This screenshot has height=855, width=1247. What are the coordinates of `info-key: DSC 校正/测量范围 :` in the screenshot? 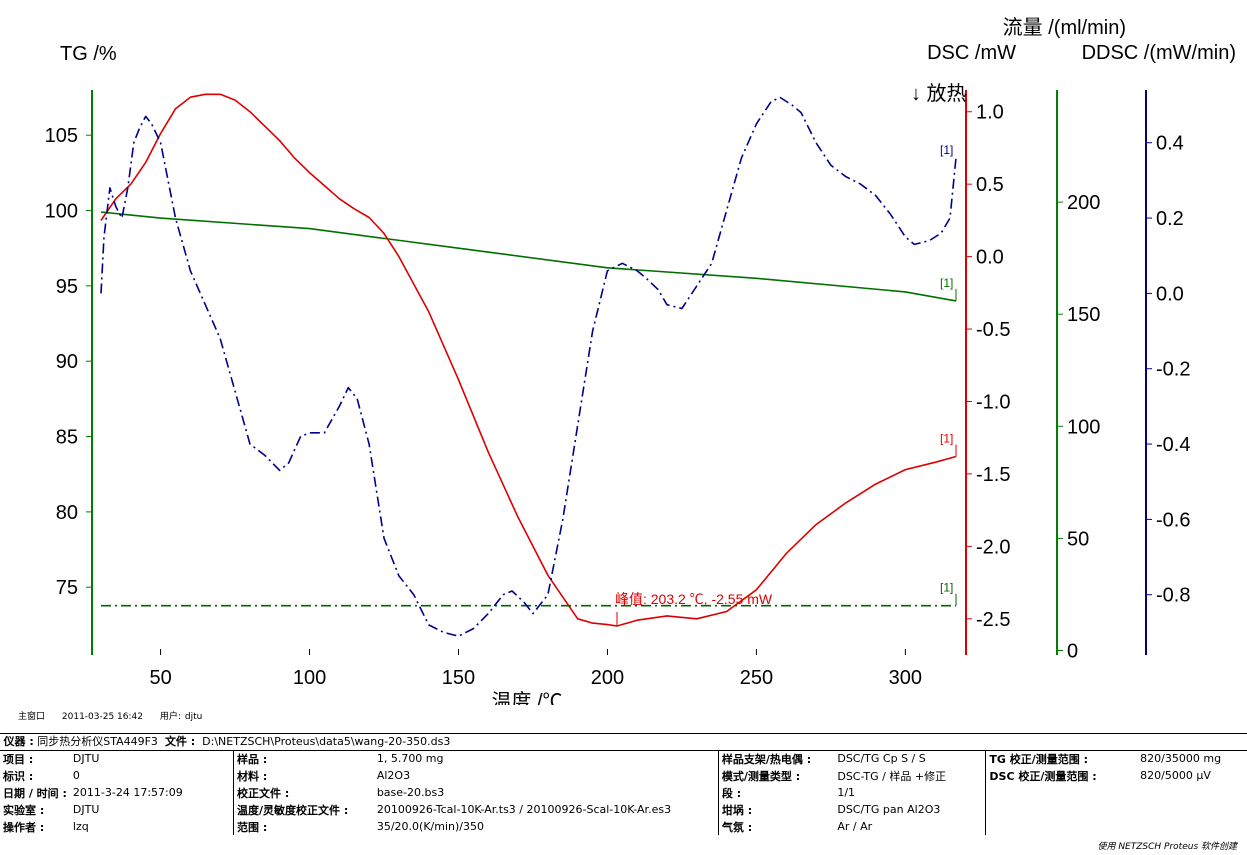 It's located at (1061, 775).